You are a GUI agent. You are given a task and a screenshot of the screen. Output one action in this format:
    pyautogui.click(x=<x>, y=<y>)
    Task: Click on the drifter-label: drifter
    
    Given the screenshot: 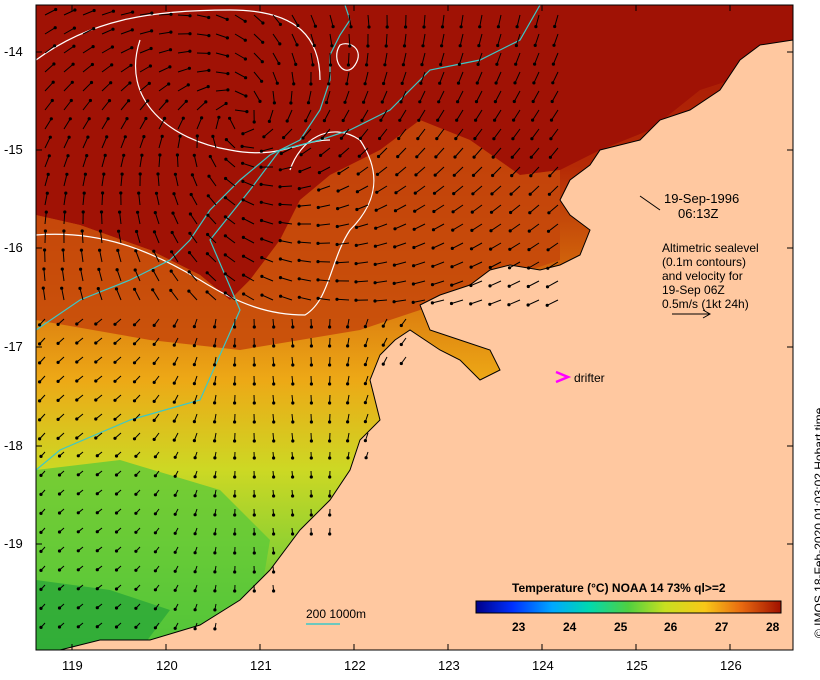 What is the action you would take?
    pyautogui.click(x=589, y=378)
    